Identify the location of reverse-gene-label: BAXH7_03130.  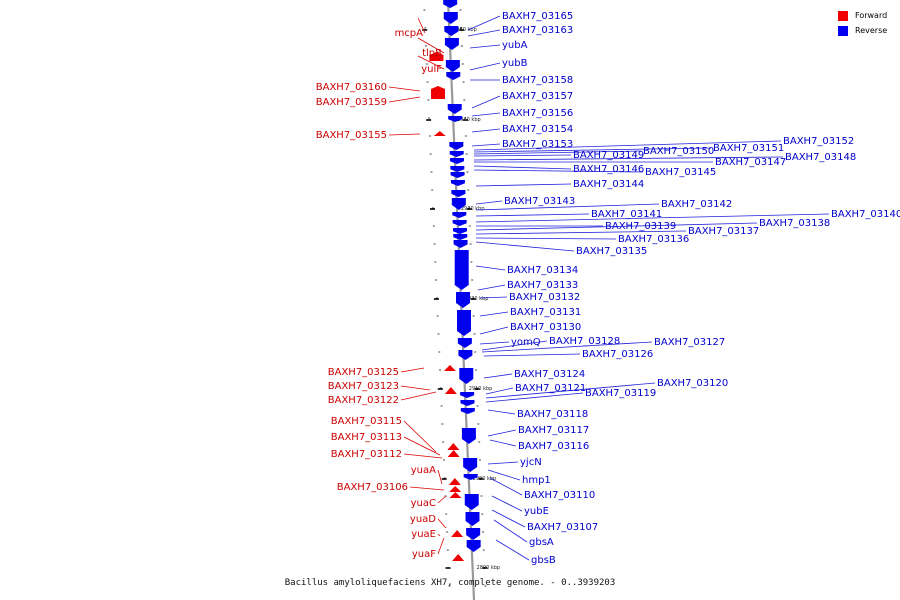
(545, 327).